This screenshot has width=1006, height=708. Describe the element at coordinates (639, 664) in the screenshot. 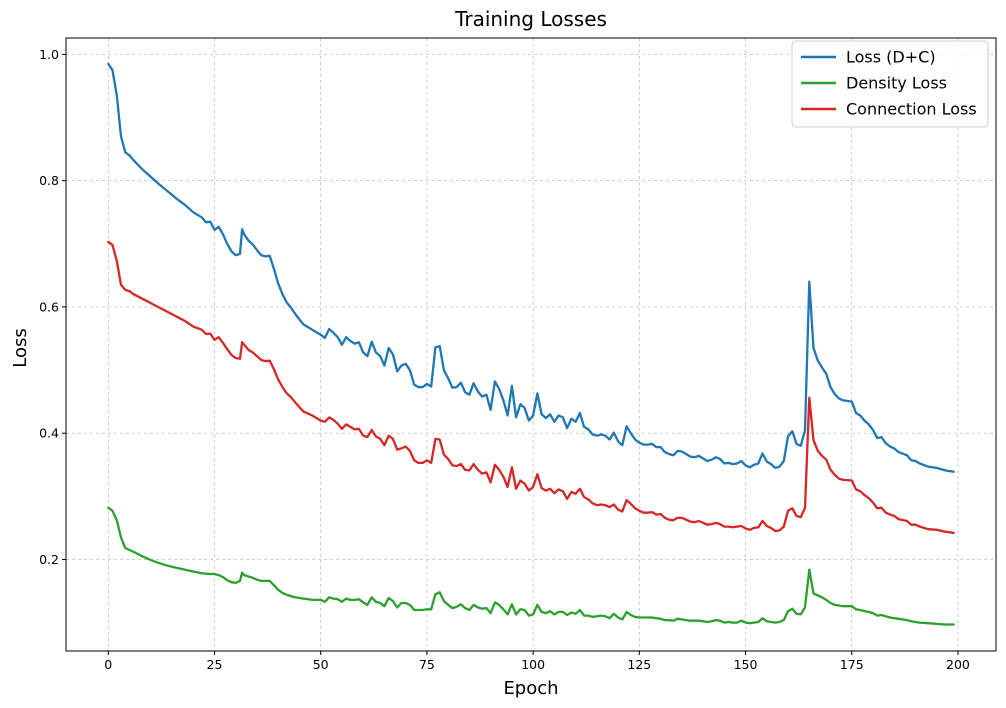

I see `x-tick-label: 125` at that location.